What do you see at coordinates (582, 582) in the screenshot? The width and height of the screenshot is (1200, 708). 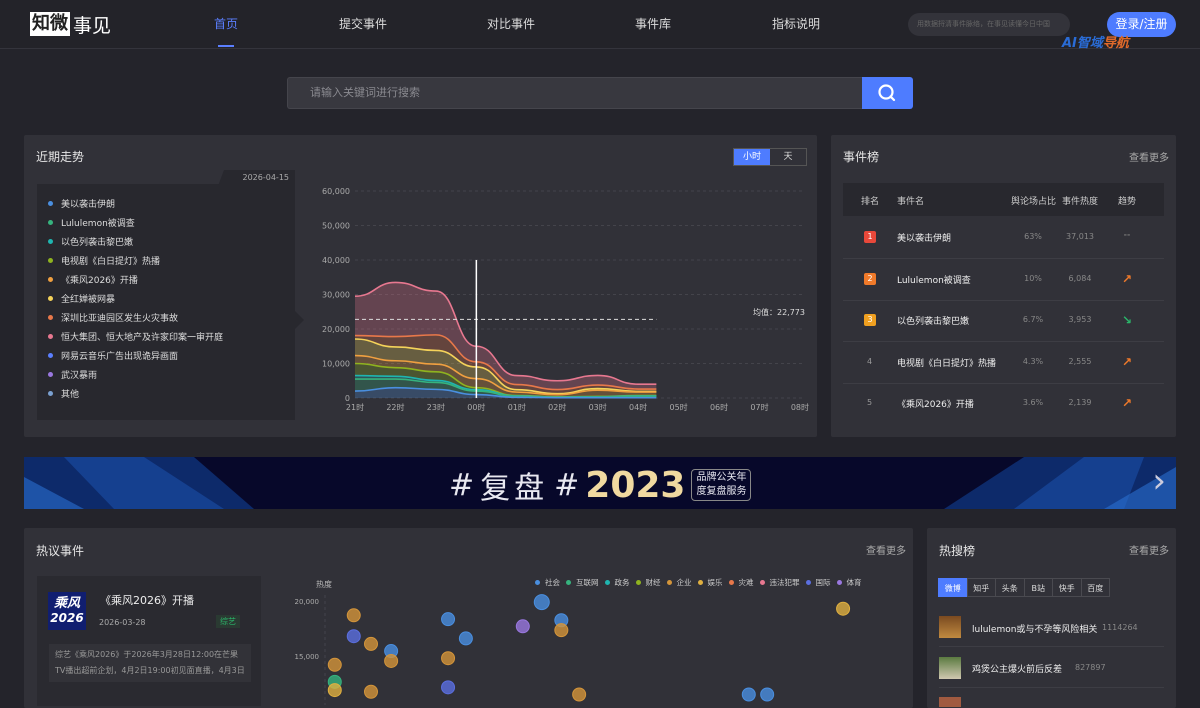 I see `scatter-legend-item: 互联网` at bounding box center [582, 582].